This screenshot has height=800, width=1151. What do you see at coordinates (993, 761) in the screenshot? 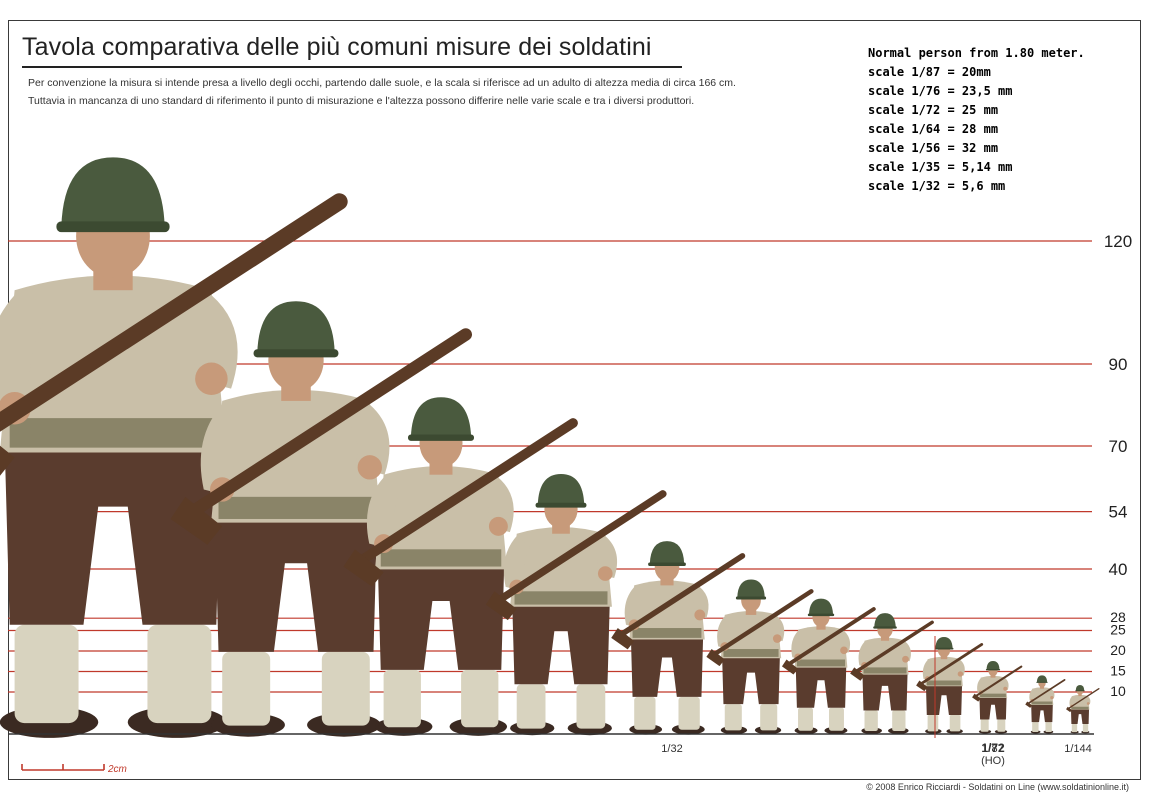
I see `scale-label-sub: (HO)` at bounding box center [993, 761].